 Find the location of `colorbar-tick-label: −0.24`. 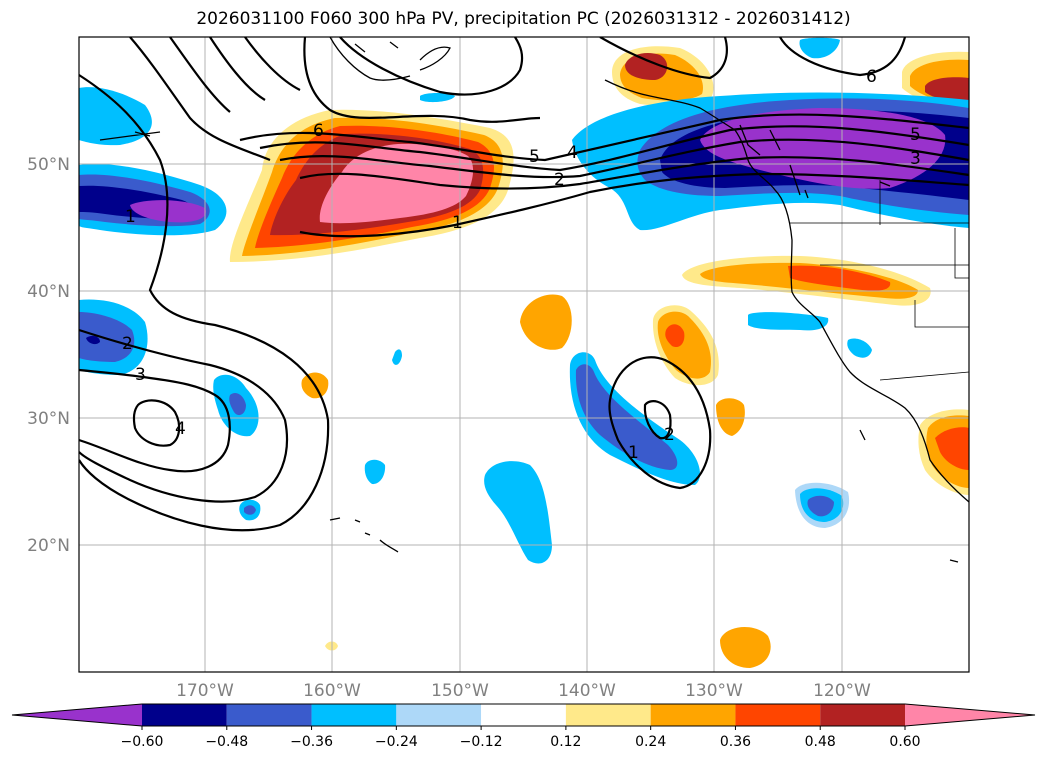

colorbar-tick-label: −0.24 is located at coordinates (396, 742).